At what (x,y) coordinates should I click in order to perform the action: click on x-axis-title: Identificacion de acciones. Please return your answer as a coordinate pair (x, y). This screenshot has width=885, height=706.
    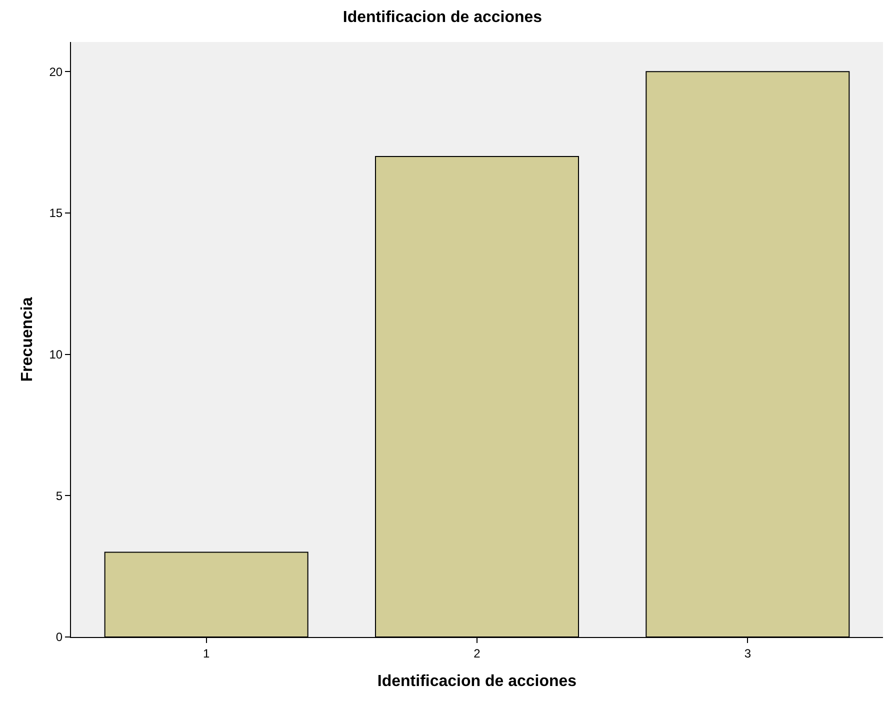
    Looking at the image, I should click on (477, 681).